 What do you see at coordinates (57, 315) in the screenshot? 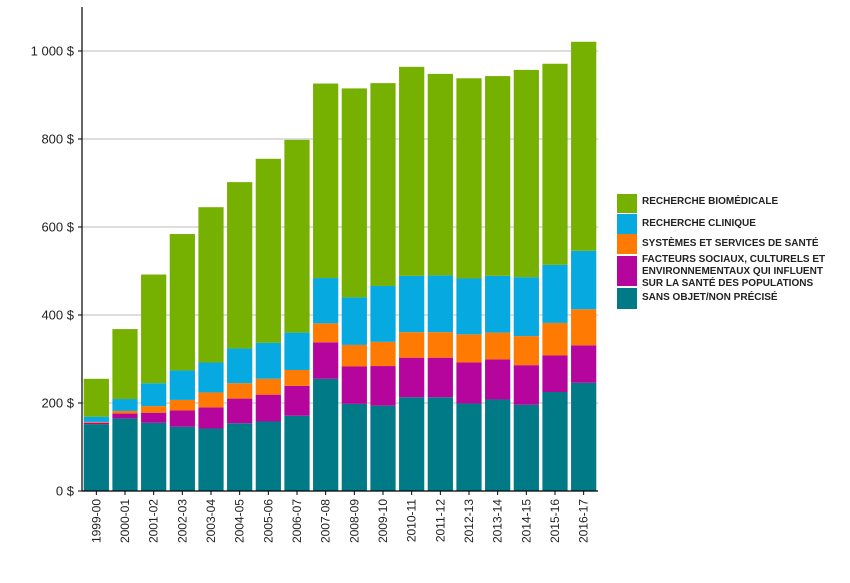
I see `y-tick-label: 400 $` at bounding box center [57, 315].